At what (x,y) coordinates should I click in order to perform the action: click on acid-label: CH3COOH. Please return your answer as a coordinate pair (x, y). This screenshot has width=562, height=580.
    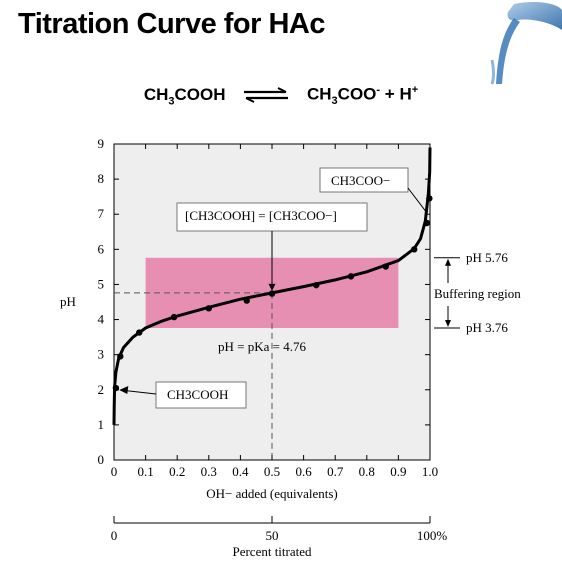
    Looking at the image, I should click on (197, 394).